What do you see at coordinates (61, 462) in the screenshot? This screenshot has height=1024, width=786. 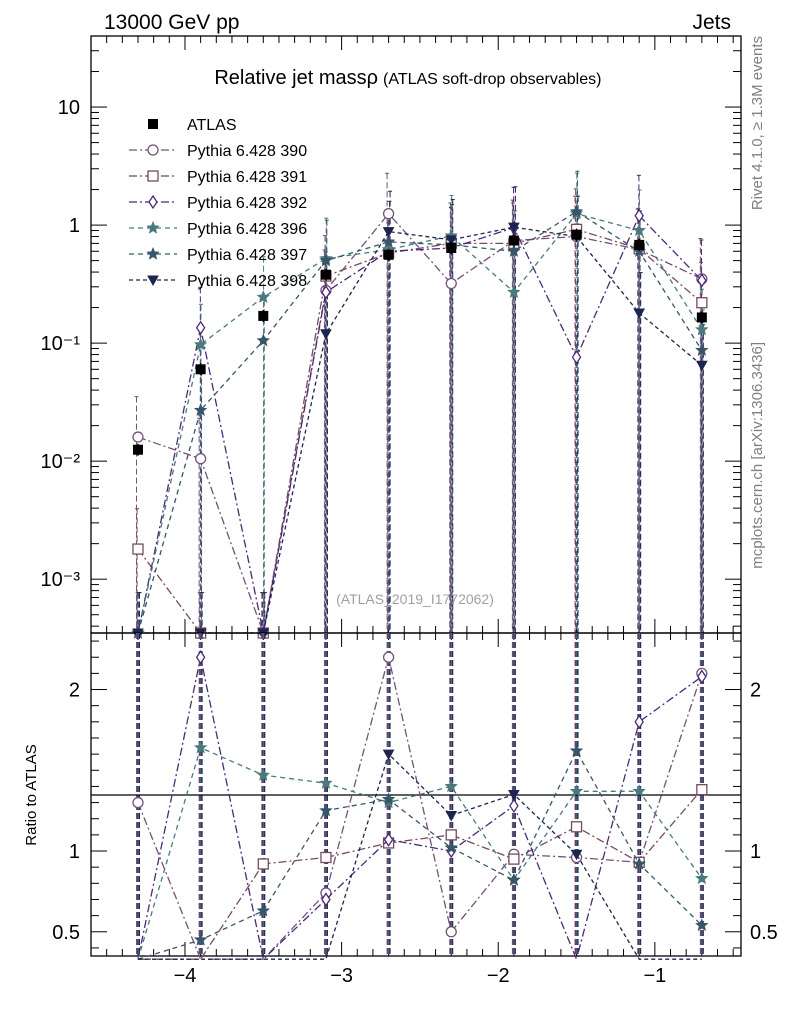 I see `y-tick-label: 10⁻²` at bounding box center [61, 462].